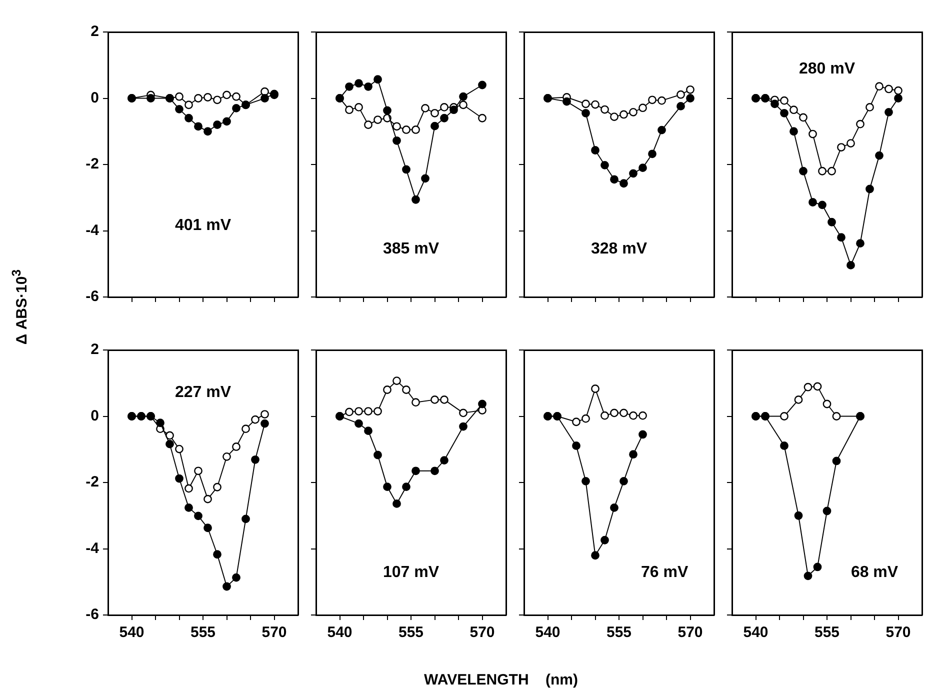 The width and height of the screenshot is (937, 694). I want to click on annotation: 227 mV, so click(203, 392).